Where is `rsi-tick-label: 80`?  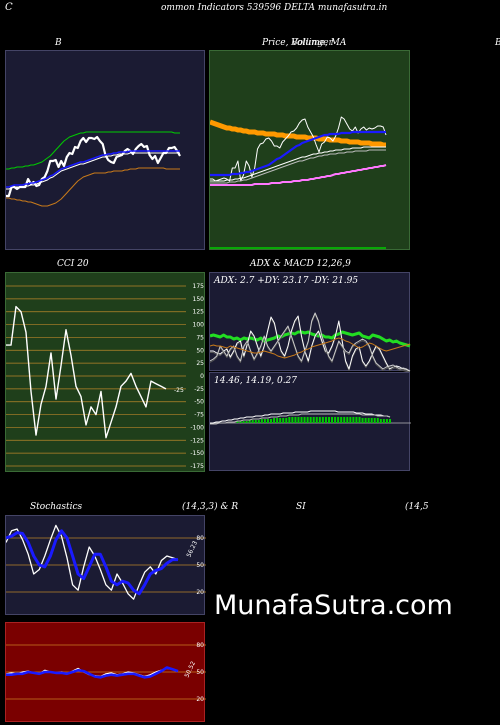
rsi-tick-label: 80 is located at coordinates (200, 645).